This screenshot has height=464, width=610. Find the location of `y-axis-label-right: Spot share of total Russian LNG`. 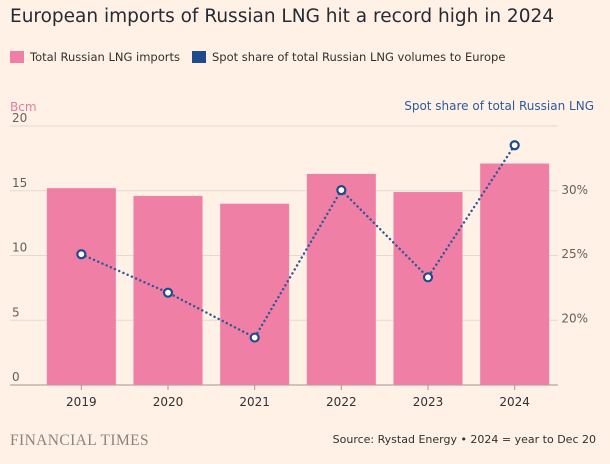

y-axis-label-right: Spot share of total Russian LNG is located at coordinates (499, 106).